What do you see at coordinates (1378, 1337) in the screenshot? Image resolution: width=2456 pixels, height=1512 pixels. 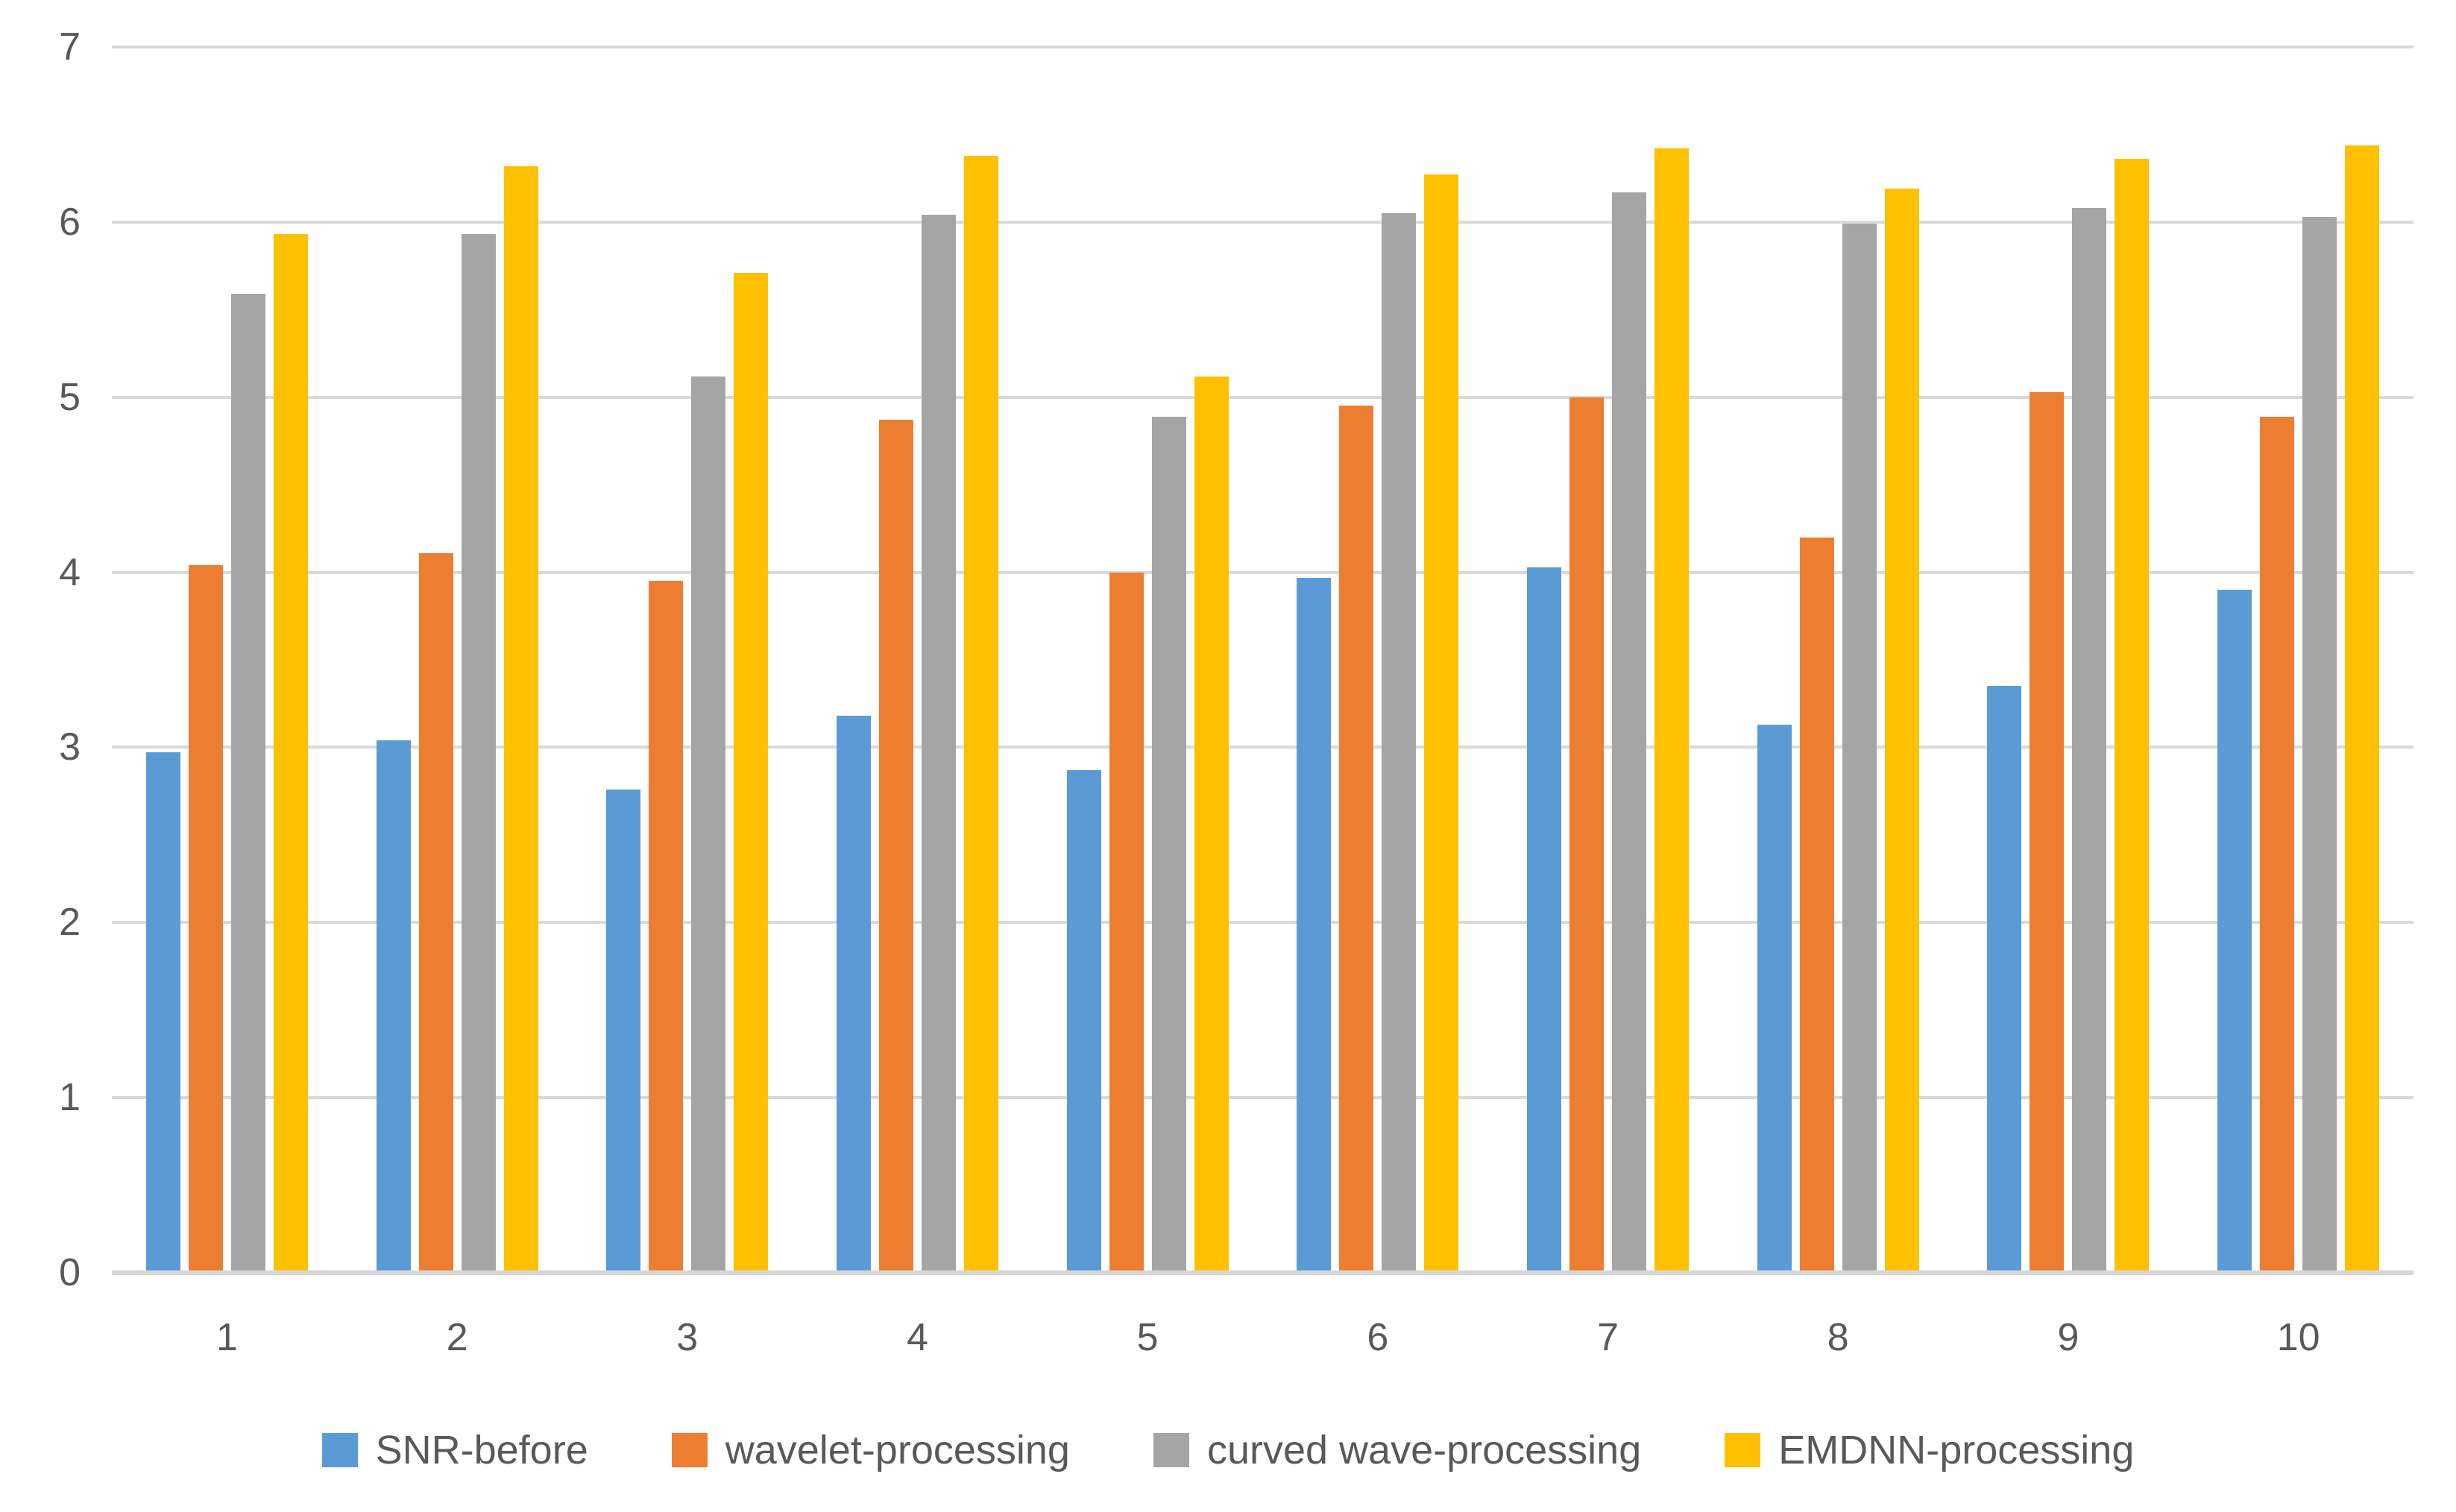 I see `x-tick-label-6: 6` at bounding box center [1378, 1337].